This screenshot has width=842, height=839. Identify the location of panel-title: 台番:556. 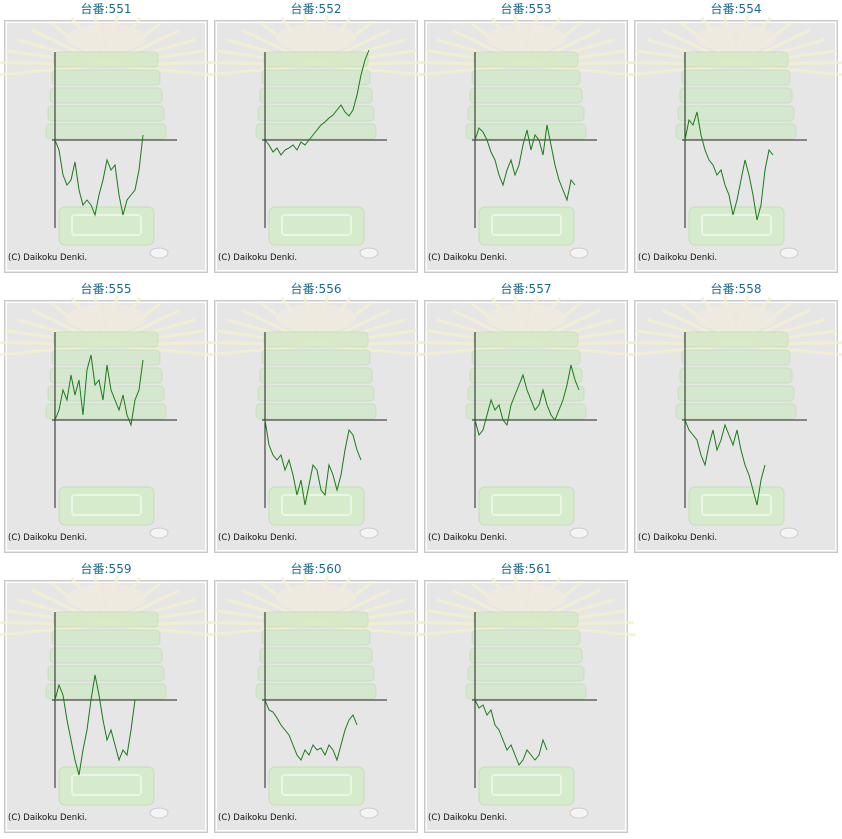
(316, 288).